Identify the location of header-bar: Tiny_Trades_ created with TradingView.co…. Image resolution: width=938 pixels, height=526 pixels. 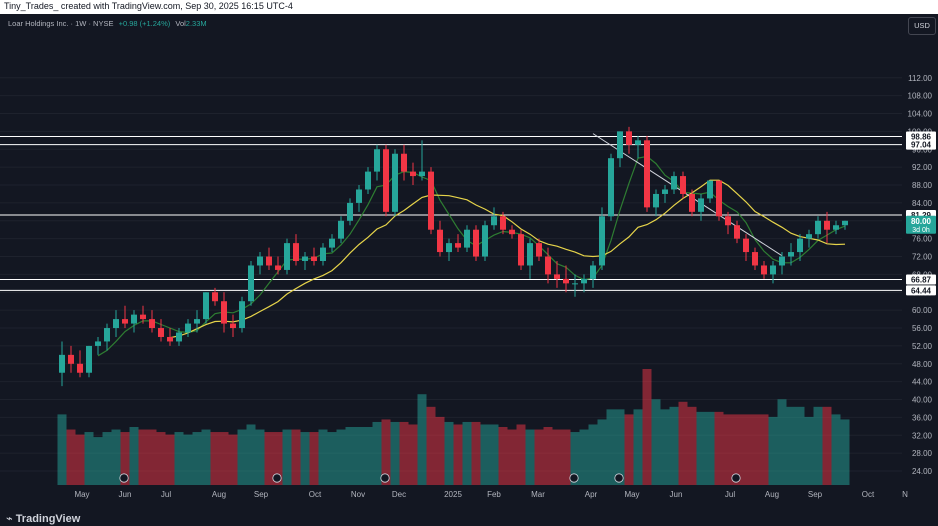
(469, 7).